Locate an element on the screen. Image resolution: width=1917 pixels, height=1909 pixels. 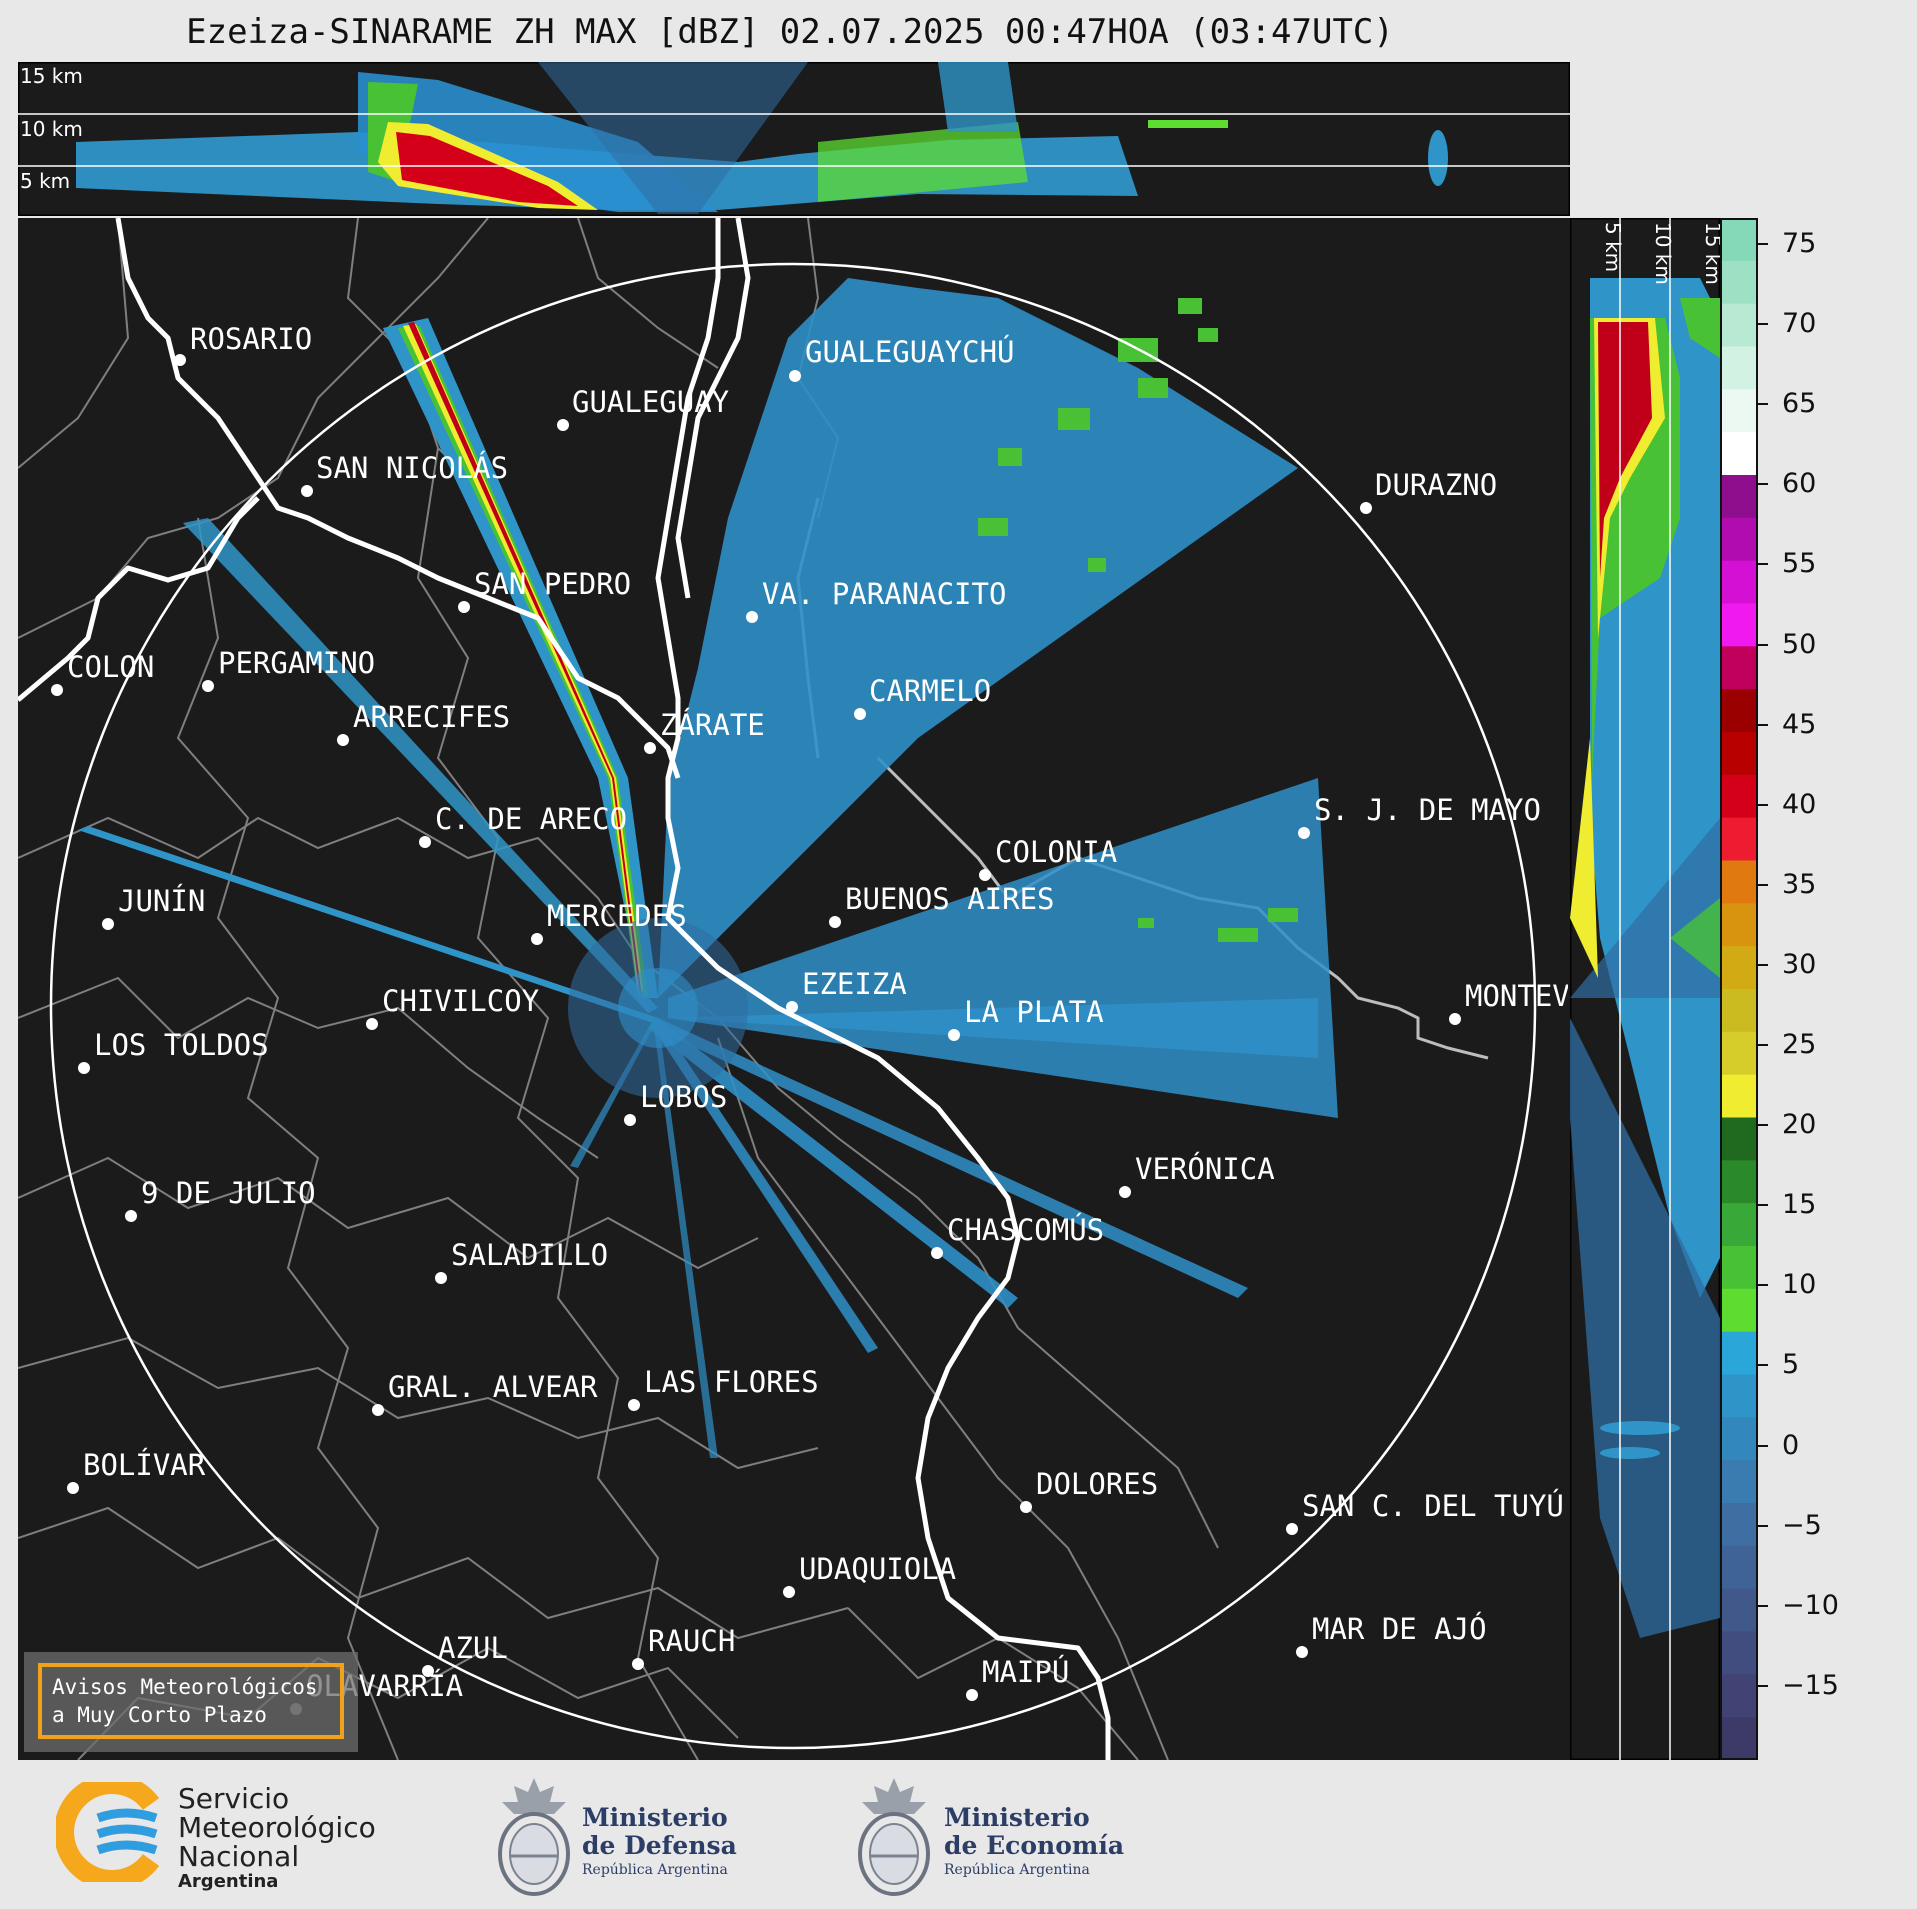
city-label: C. DE ARECO is located at coordinates (531, 819).